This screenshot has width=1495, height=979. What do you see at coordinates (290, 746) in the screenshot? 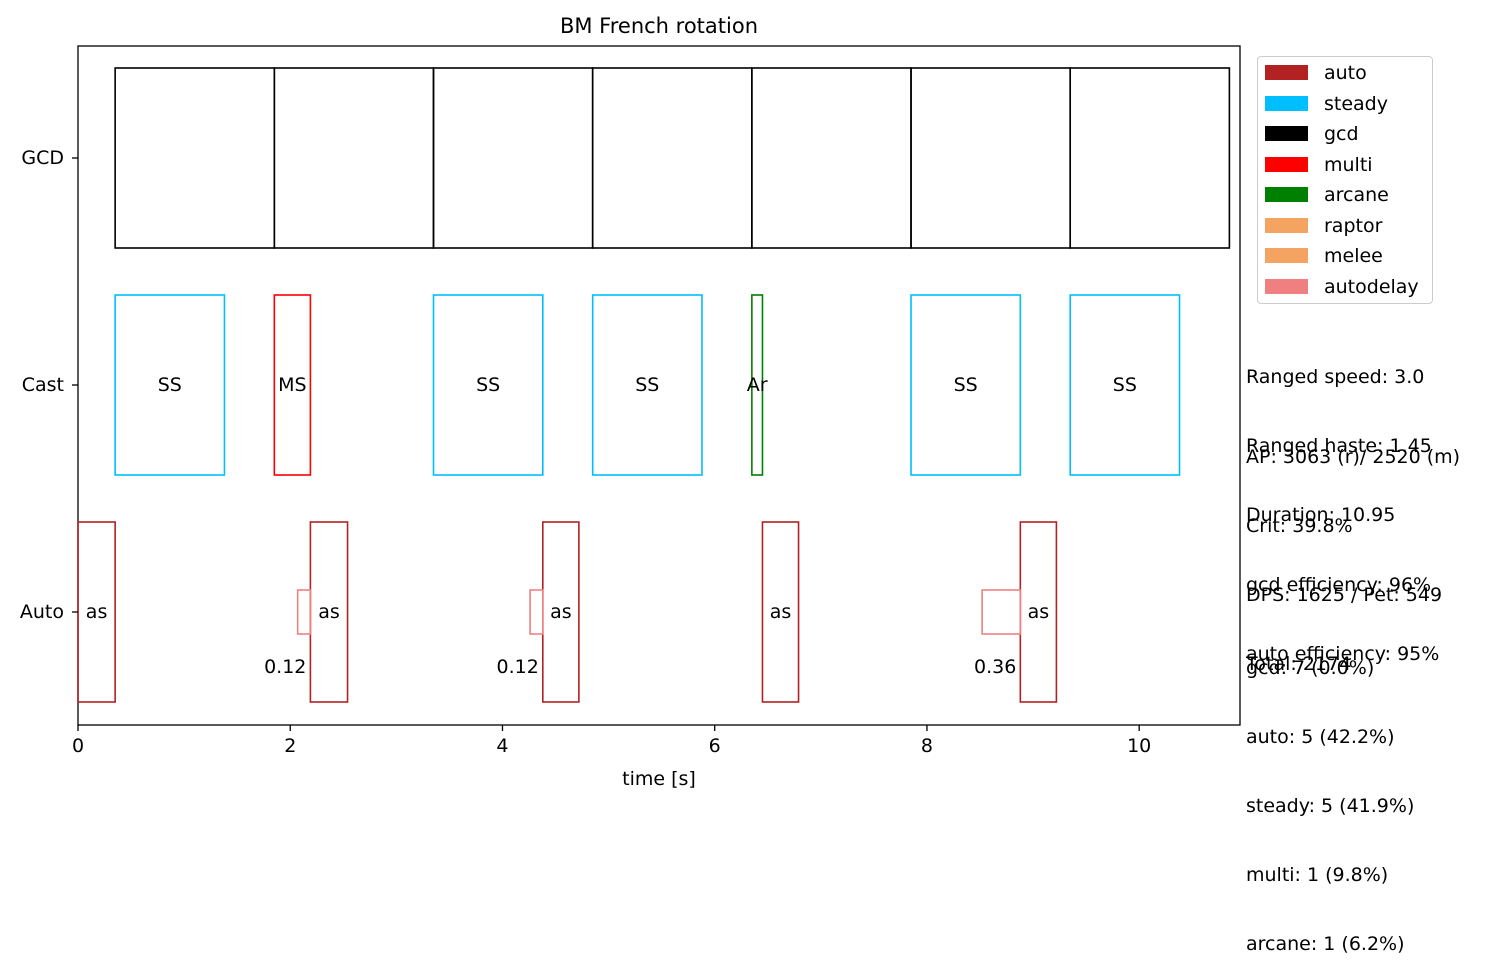
I see `x-tick-label-1: 2` at bounding box center [290, 746].